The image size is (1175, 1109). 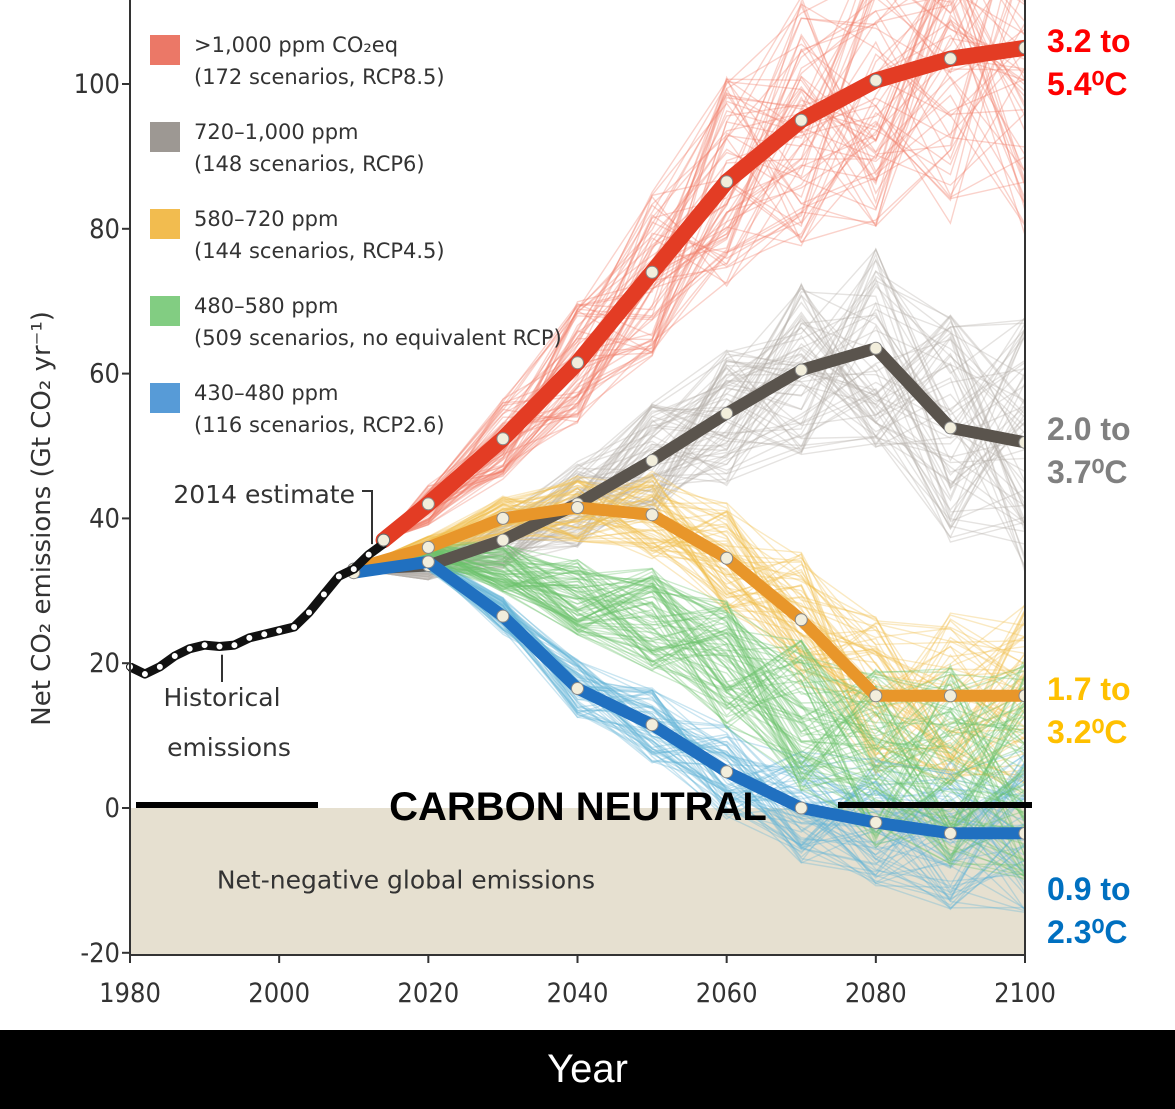 What do you see at coordinates (266, 393) in the screenshot?
I see `legend-range: 430–480 ppm` at bounding box center [266, 393].